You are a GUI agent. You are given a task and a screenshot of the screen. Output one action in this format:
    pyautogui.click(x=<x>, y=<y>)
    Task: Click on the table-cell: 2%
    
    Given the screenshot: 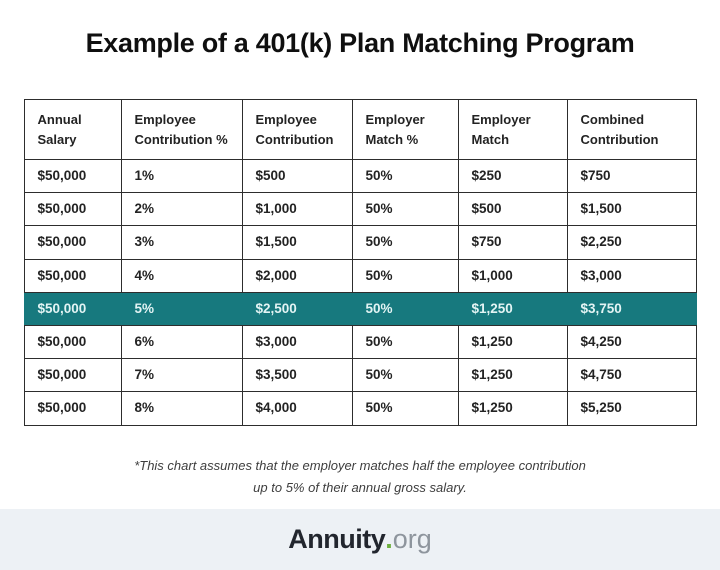 What is the action you would take?
    pyautogui.click(x=181, y=209)
    